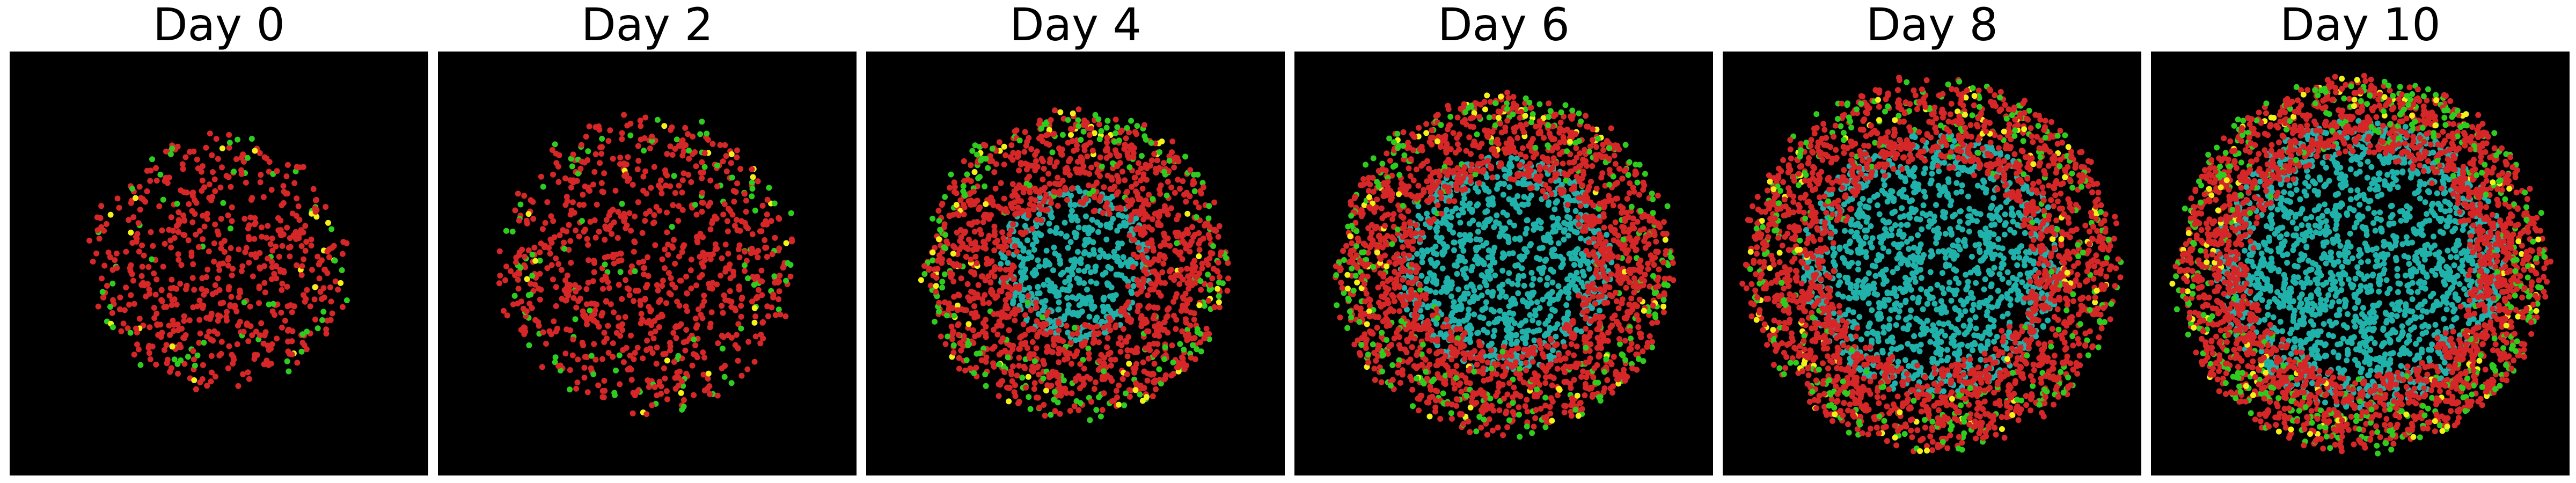 The image size is (2576, 483). I want to click on panel-title: Day 0, so click(218, 25).